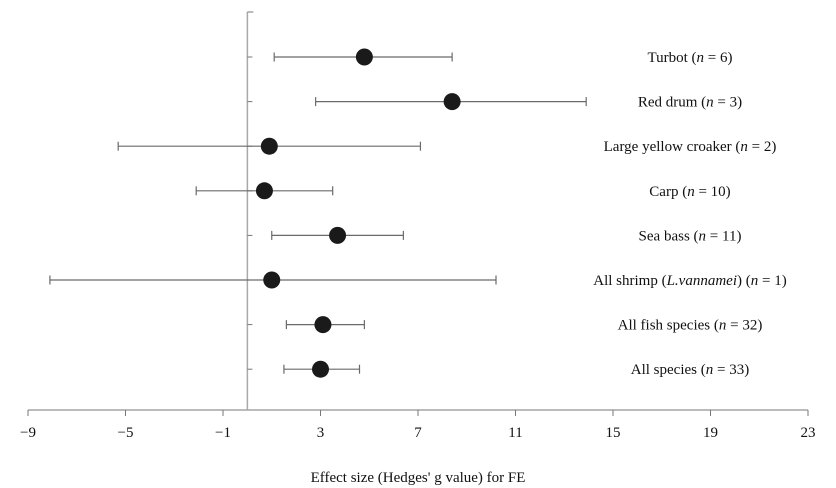 This screenshot has height=488, width=836. I want to click on x-tick-label: 3, so click(321, 433).